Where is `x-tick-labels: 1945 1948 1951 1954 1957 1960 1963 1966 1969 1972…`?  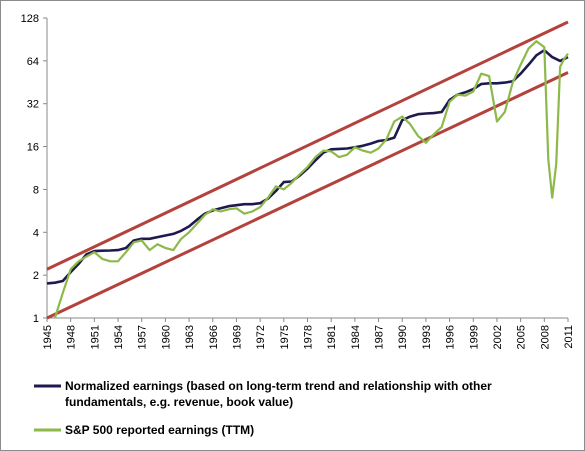
x-tick-labels: 1945 1948 1951 1954 1957 1960 1963 1966 1969 1972… is located at coordinates (308, 337).